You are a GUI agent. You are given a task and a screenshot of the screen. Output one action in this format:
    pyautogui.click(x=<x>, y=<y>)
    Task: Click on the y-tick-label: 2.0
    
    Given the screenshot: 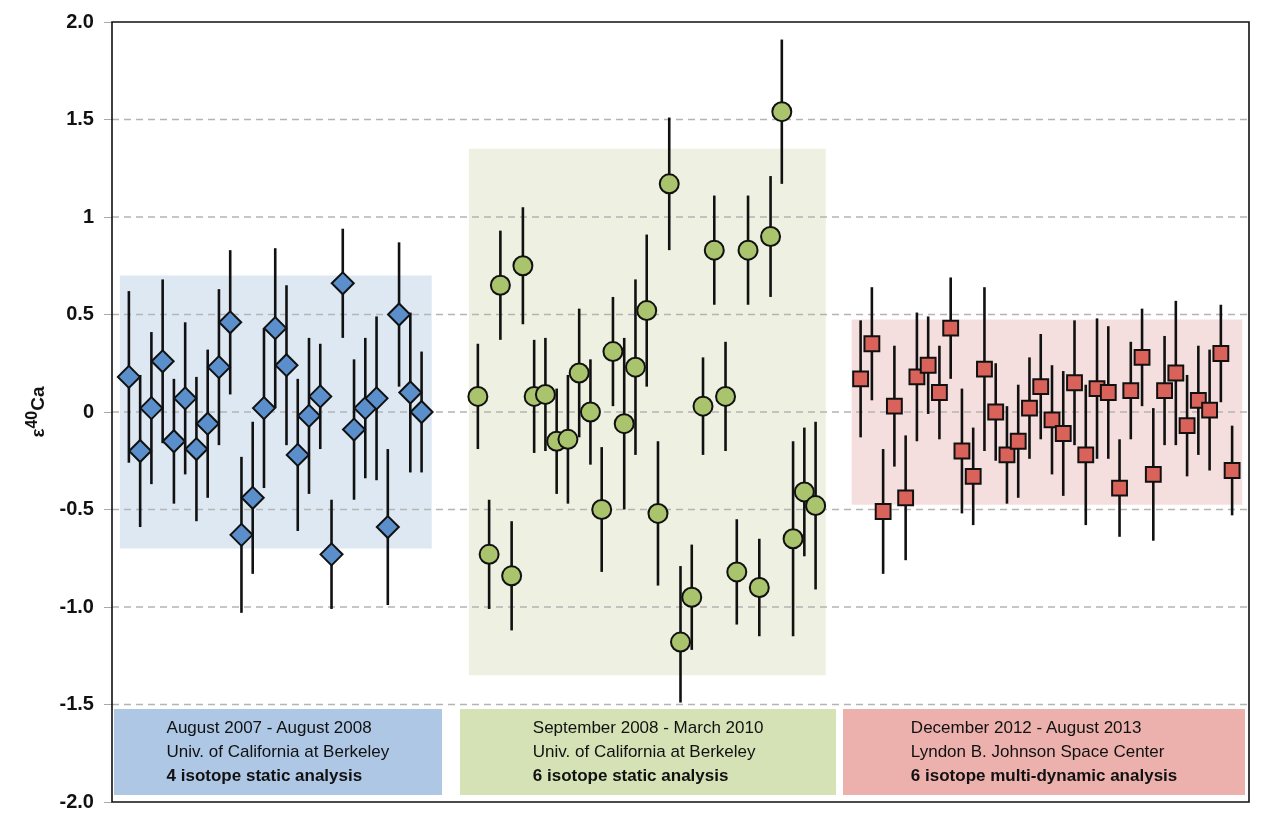 What is the action you would take?
    pyautogui.click(x=80, y=20)
    